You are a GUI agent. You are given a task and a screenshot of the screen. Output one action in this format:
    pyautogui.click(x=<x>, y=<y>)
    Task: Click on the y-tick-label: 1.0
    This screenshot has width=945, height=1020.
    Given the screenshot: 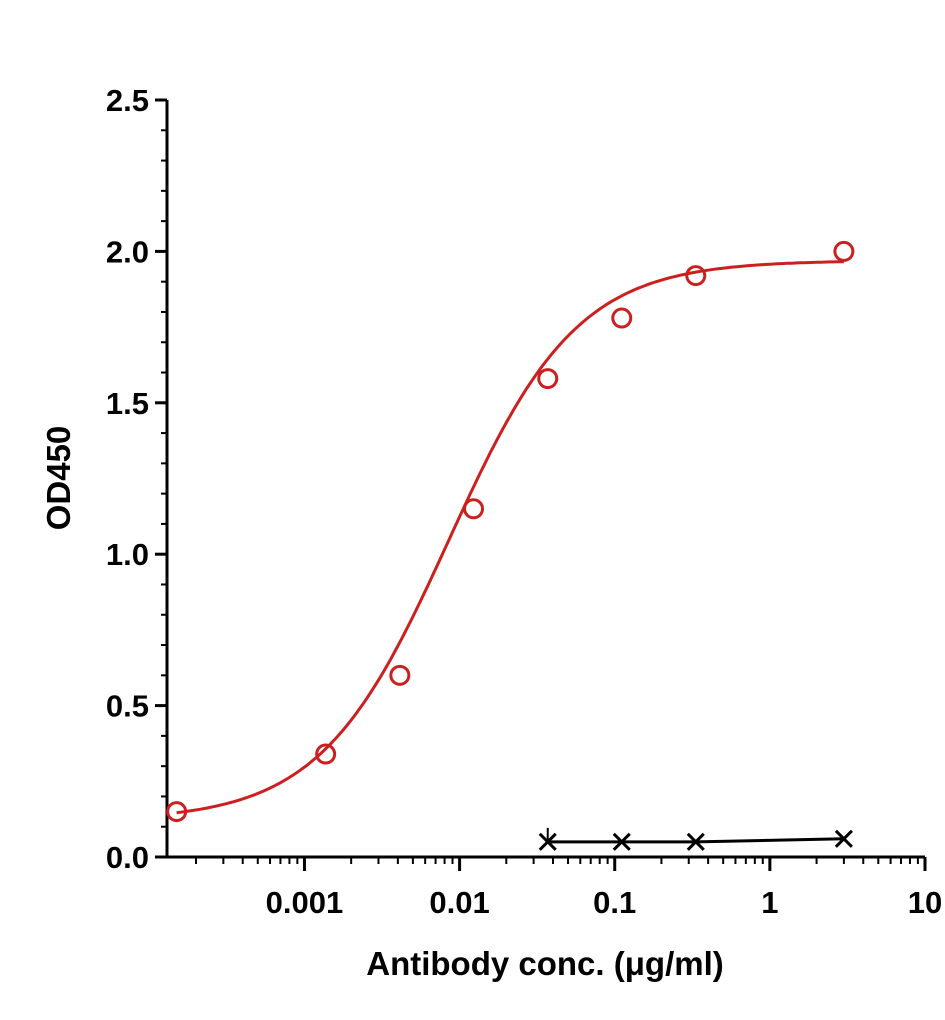 What is the action you would take?
    pyautogui.click(x=127, y=554)
    